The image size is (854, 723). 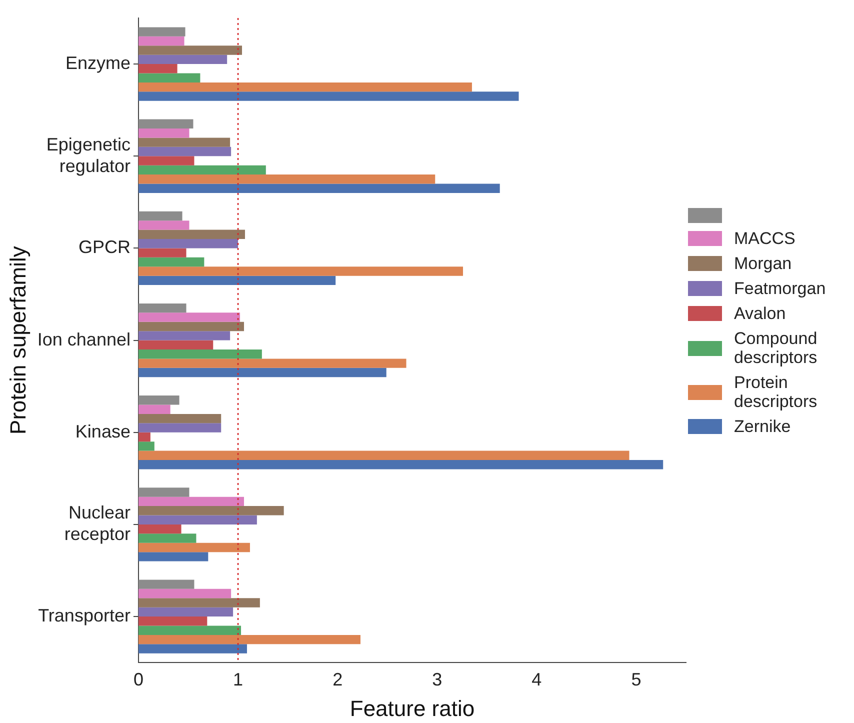 I want to click on legend-label: Avalon, so click(x=760, y=313).